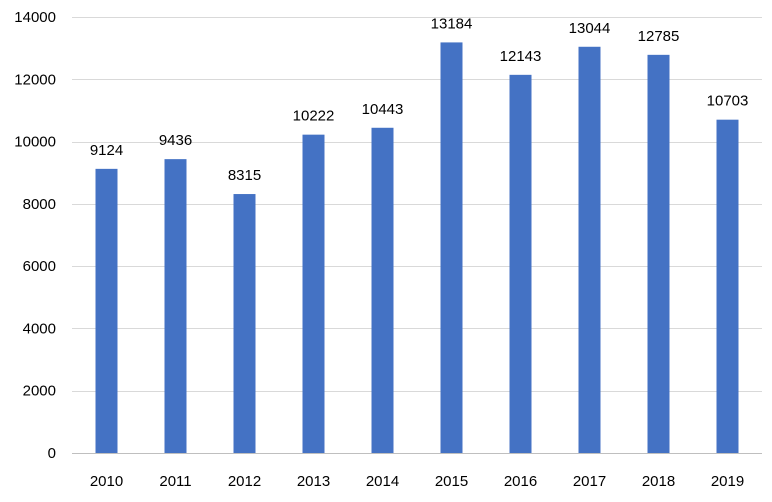  I want to click on data-label-2019: 10703, so click(728, 101).